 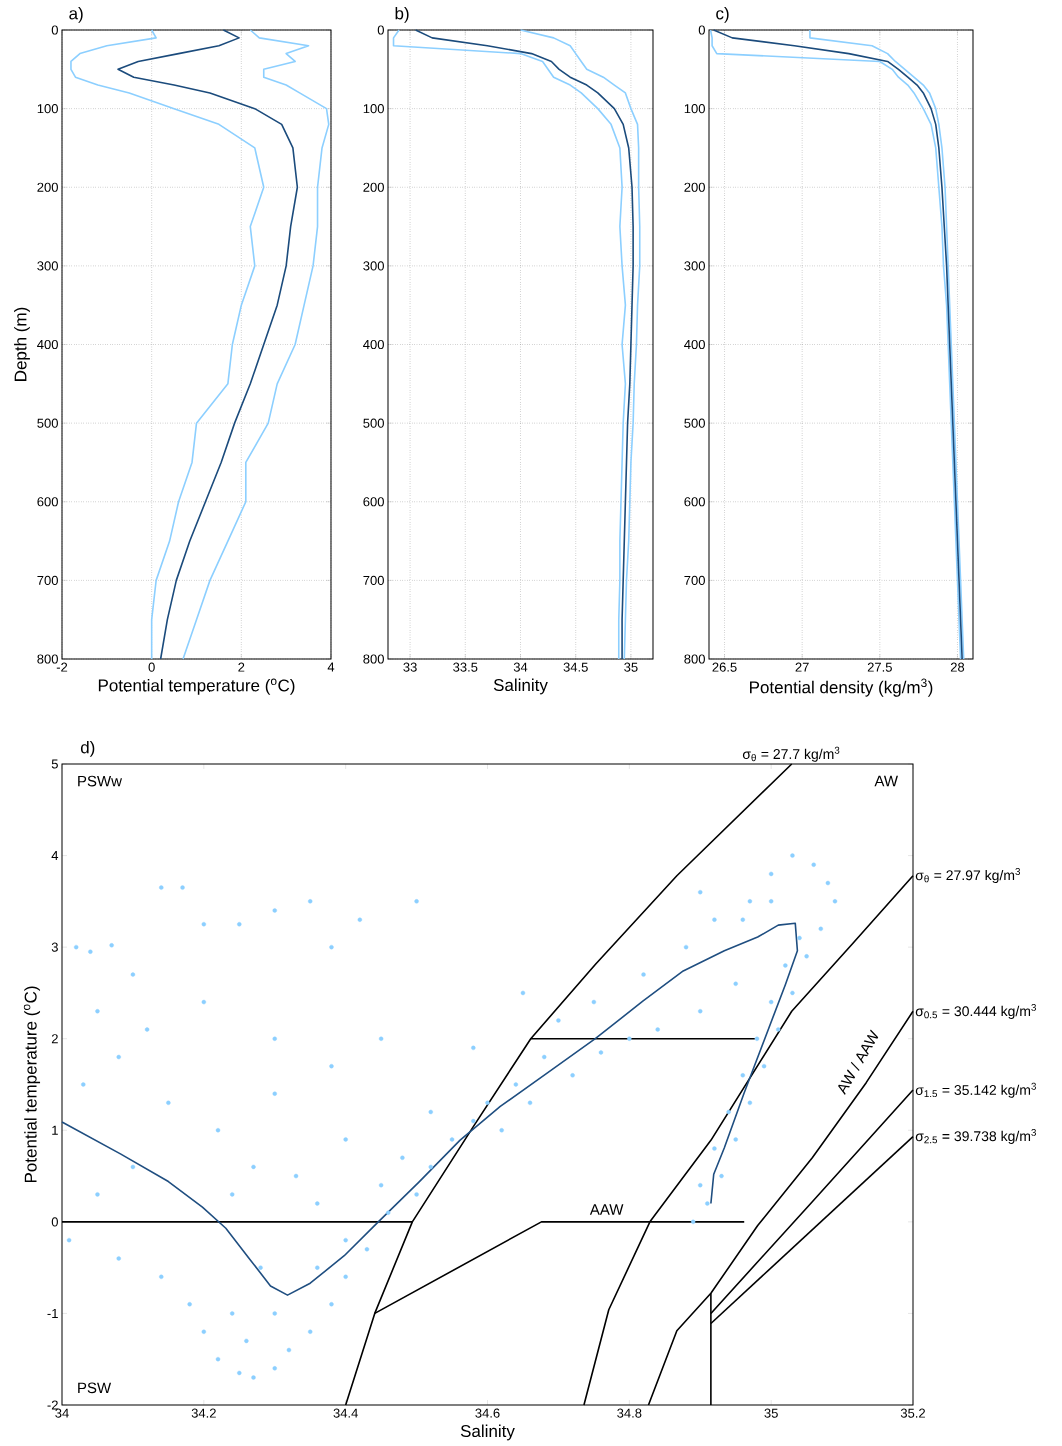 I want to click on y-tick-label: 1, so click(x=55, y=1130).